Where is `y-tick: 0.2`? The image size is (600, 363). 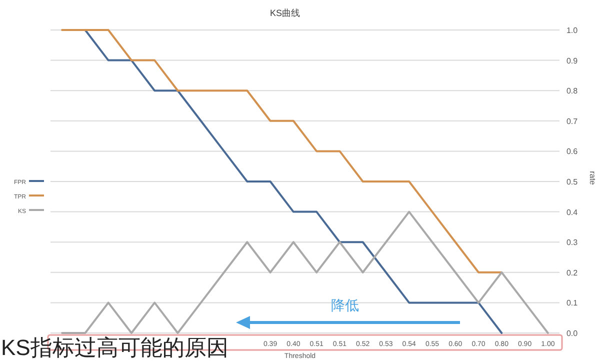
y-tick: 0.2 is located at coordinates (572, 273).